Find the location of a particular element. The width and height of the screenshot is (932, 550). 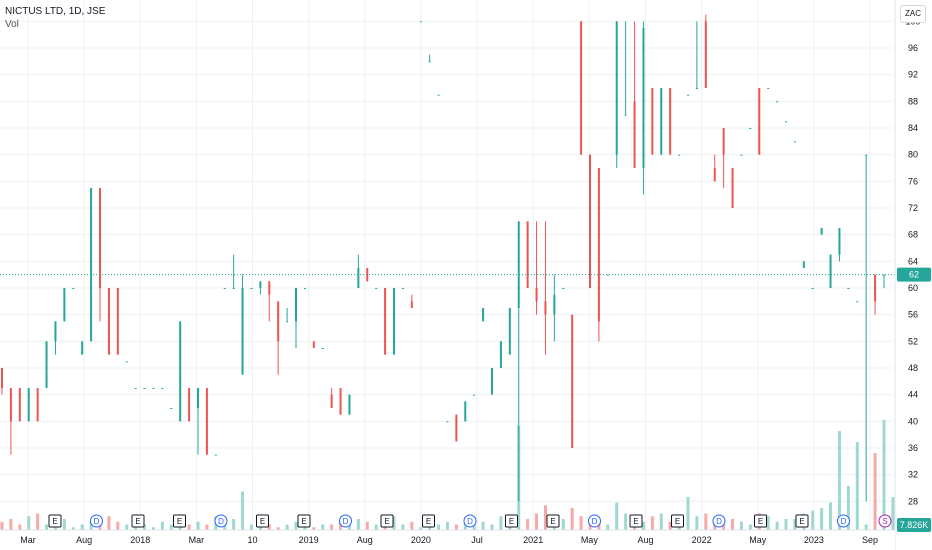

price-tick-label: 52 is located at coordinates (913, 341).